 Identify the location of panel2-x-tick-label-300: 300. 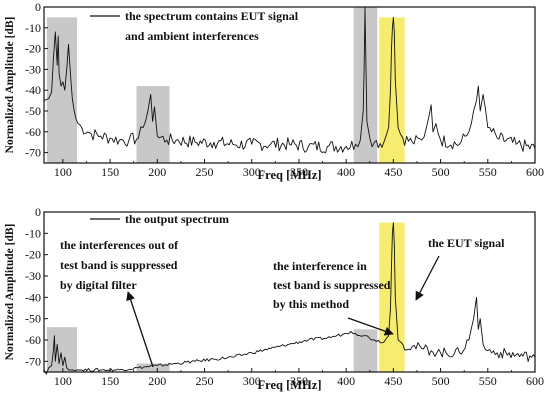
(252, 381).